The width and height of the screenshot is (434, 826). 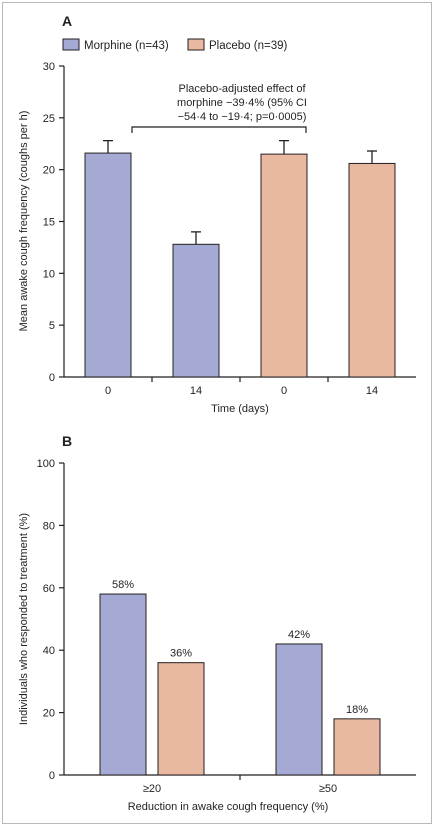 I want to click on x-tick-label: ≥50, so click(x=328, y=789).